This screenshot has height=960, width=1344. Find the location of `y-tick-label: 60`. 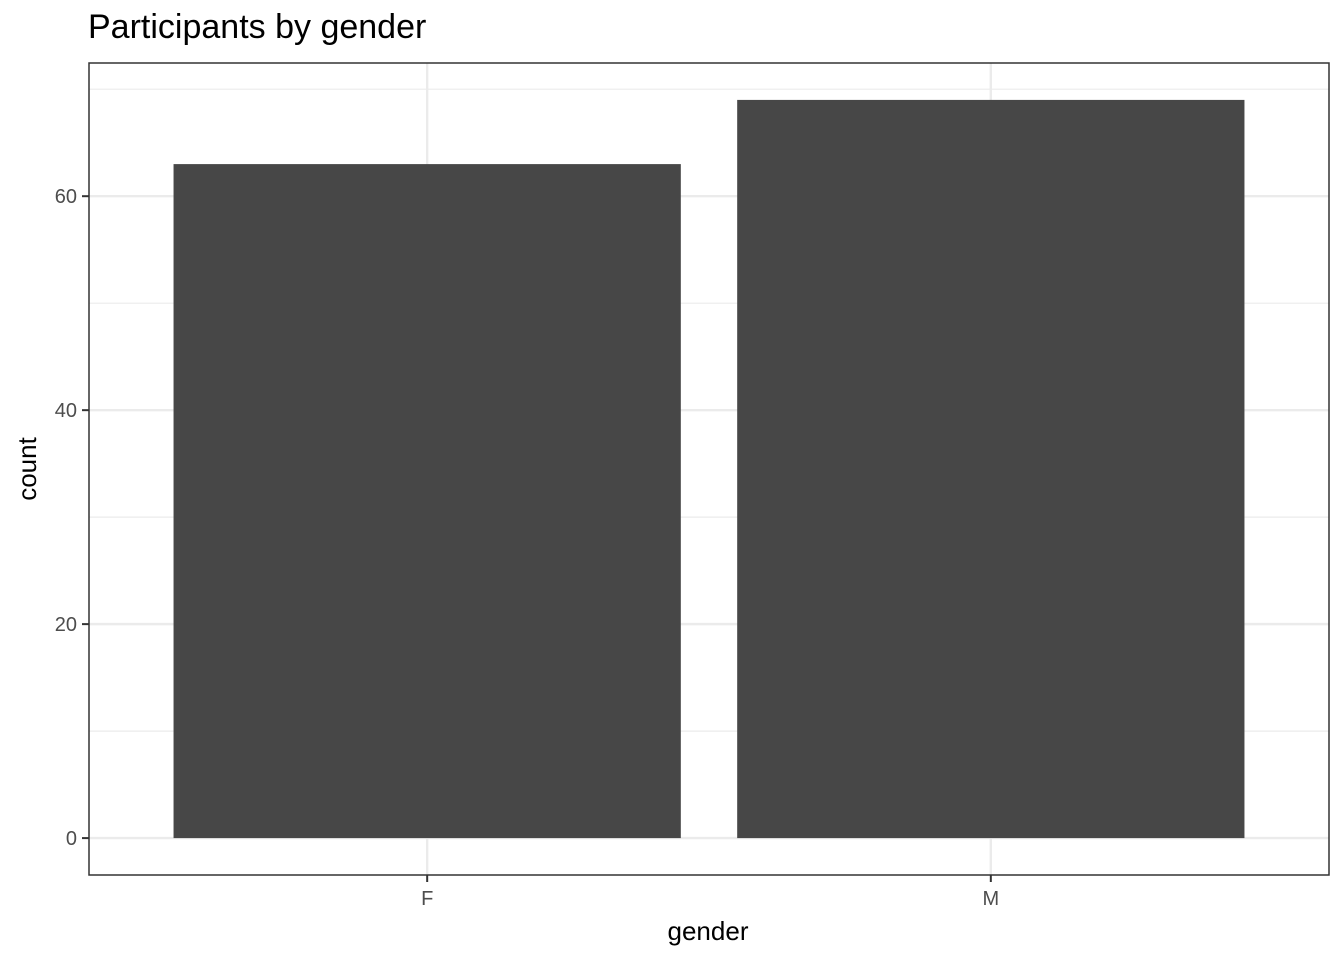

y-tick-label: 60 is located at coordinates (66, 197).